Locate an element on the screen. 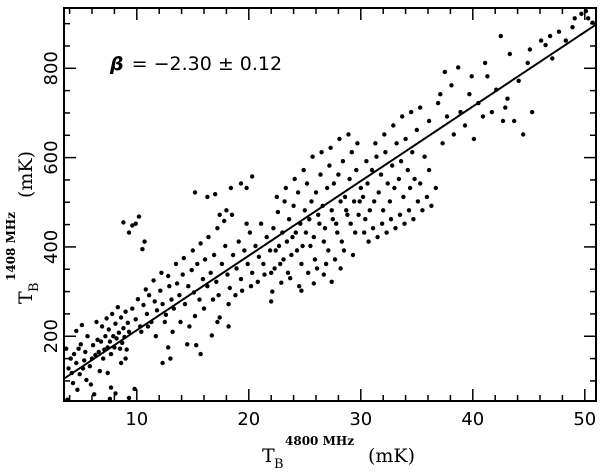  y-axis-label: T B 1408 MHz (mK) is located at coordinates (23, 227).